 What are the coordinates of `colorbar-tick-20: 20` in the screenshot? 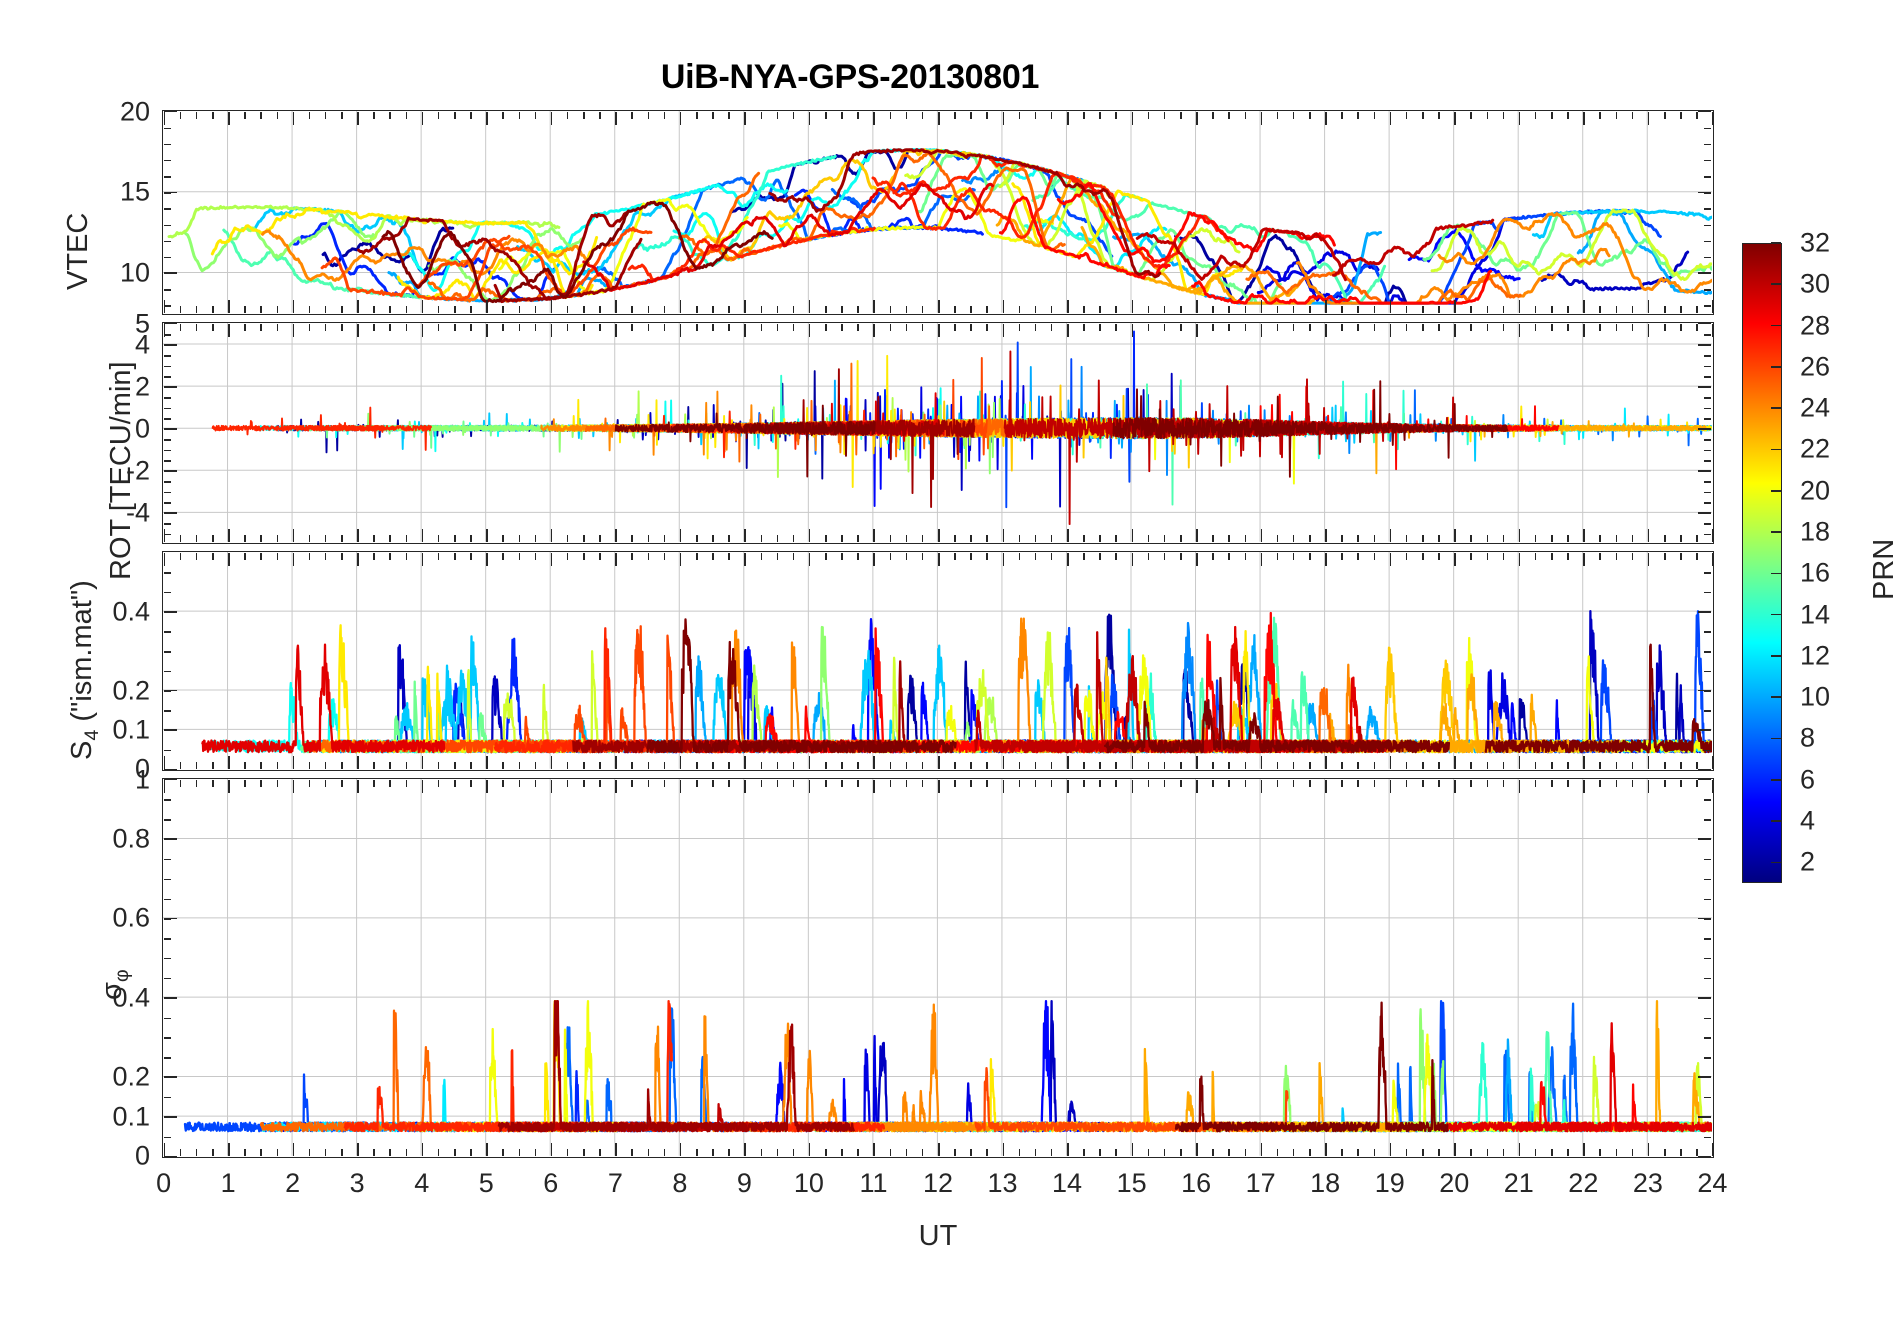 It's located at (1815, 490).